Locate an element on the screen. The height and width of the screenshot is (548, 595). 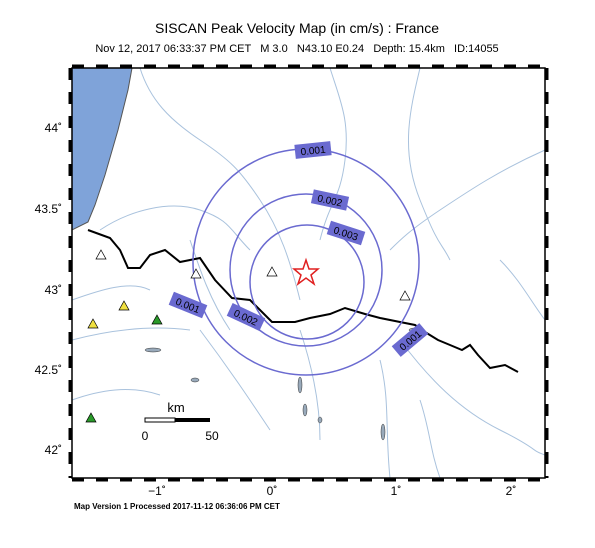
contour-label: 0.002 is located at coordinates (329, 201).